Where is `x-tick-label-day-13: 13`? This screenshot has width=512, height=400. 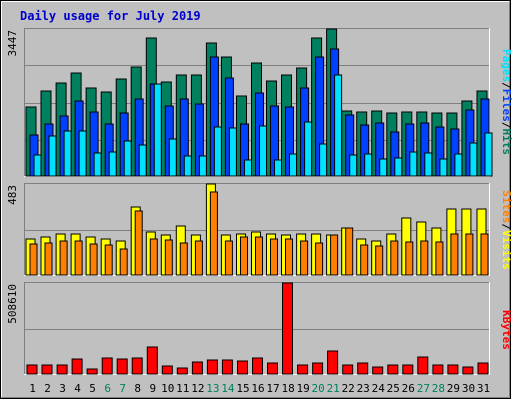 x-tick-label-day-13: 13 is located at coordinates (212, 388).